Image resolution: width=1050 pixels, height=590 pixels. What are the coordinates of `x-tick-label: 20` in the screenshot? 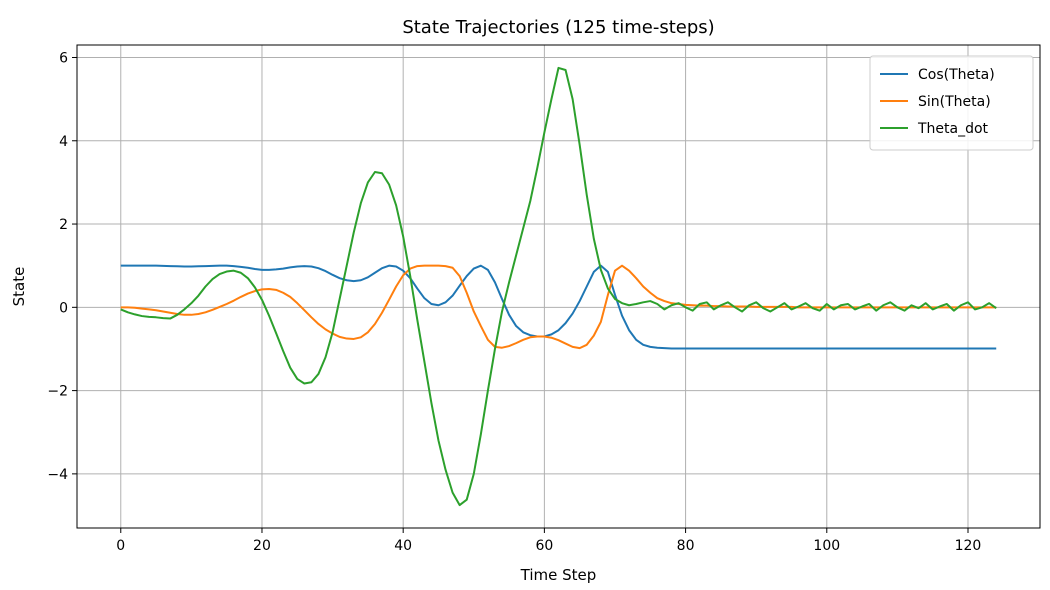 It's located at (262, 546).